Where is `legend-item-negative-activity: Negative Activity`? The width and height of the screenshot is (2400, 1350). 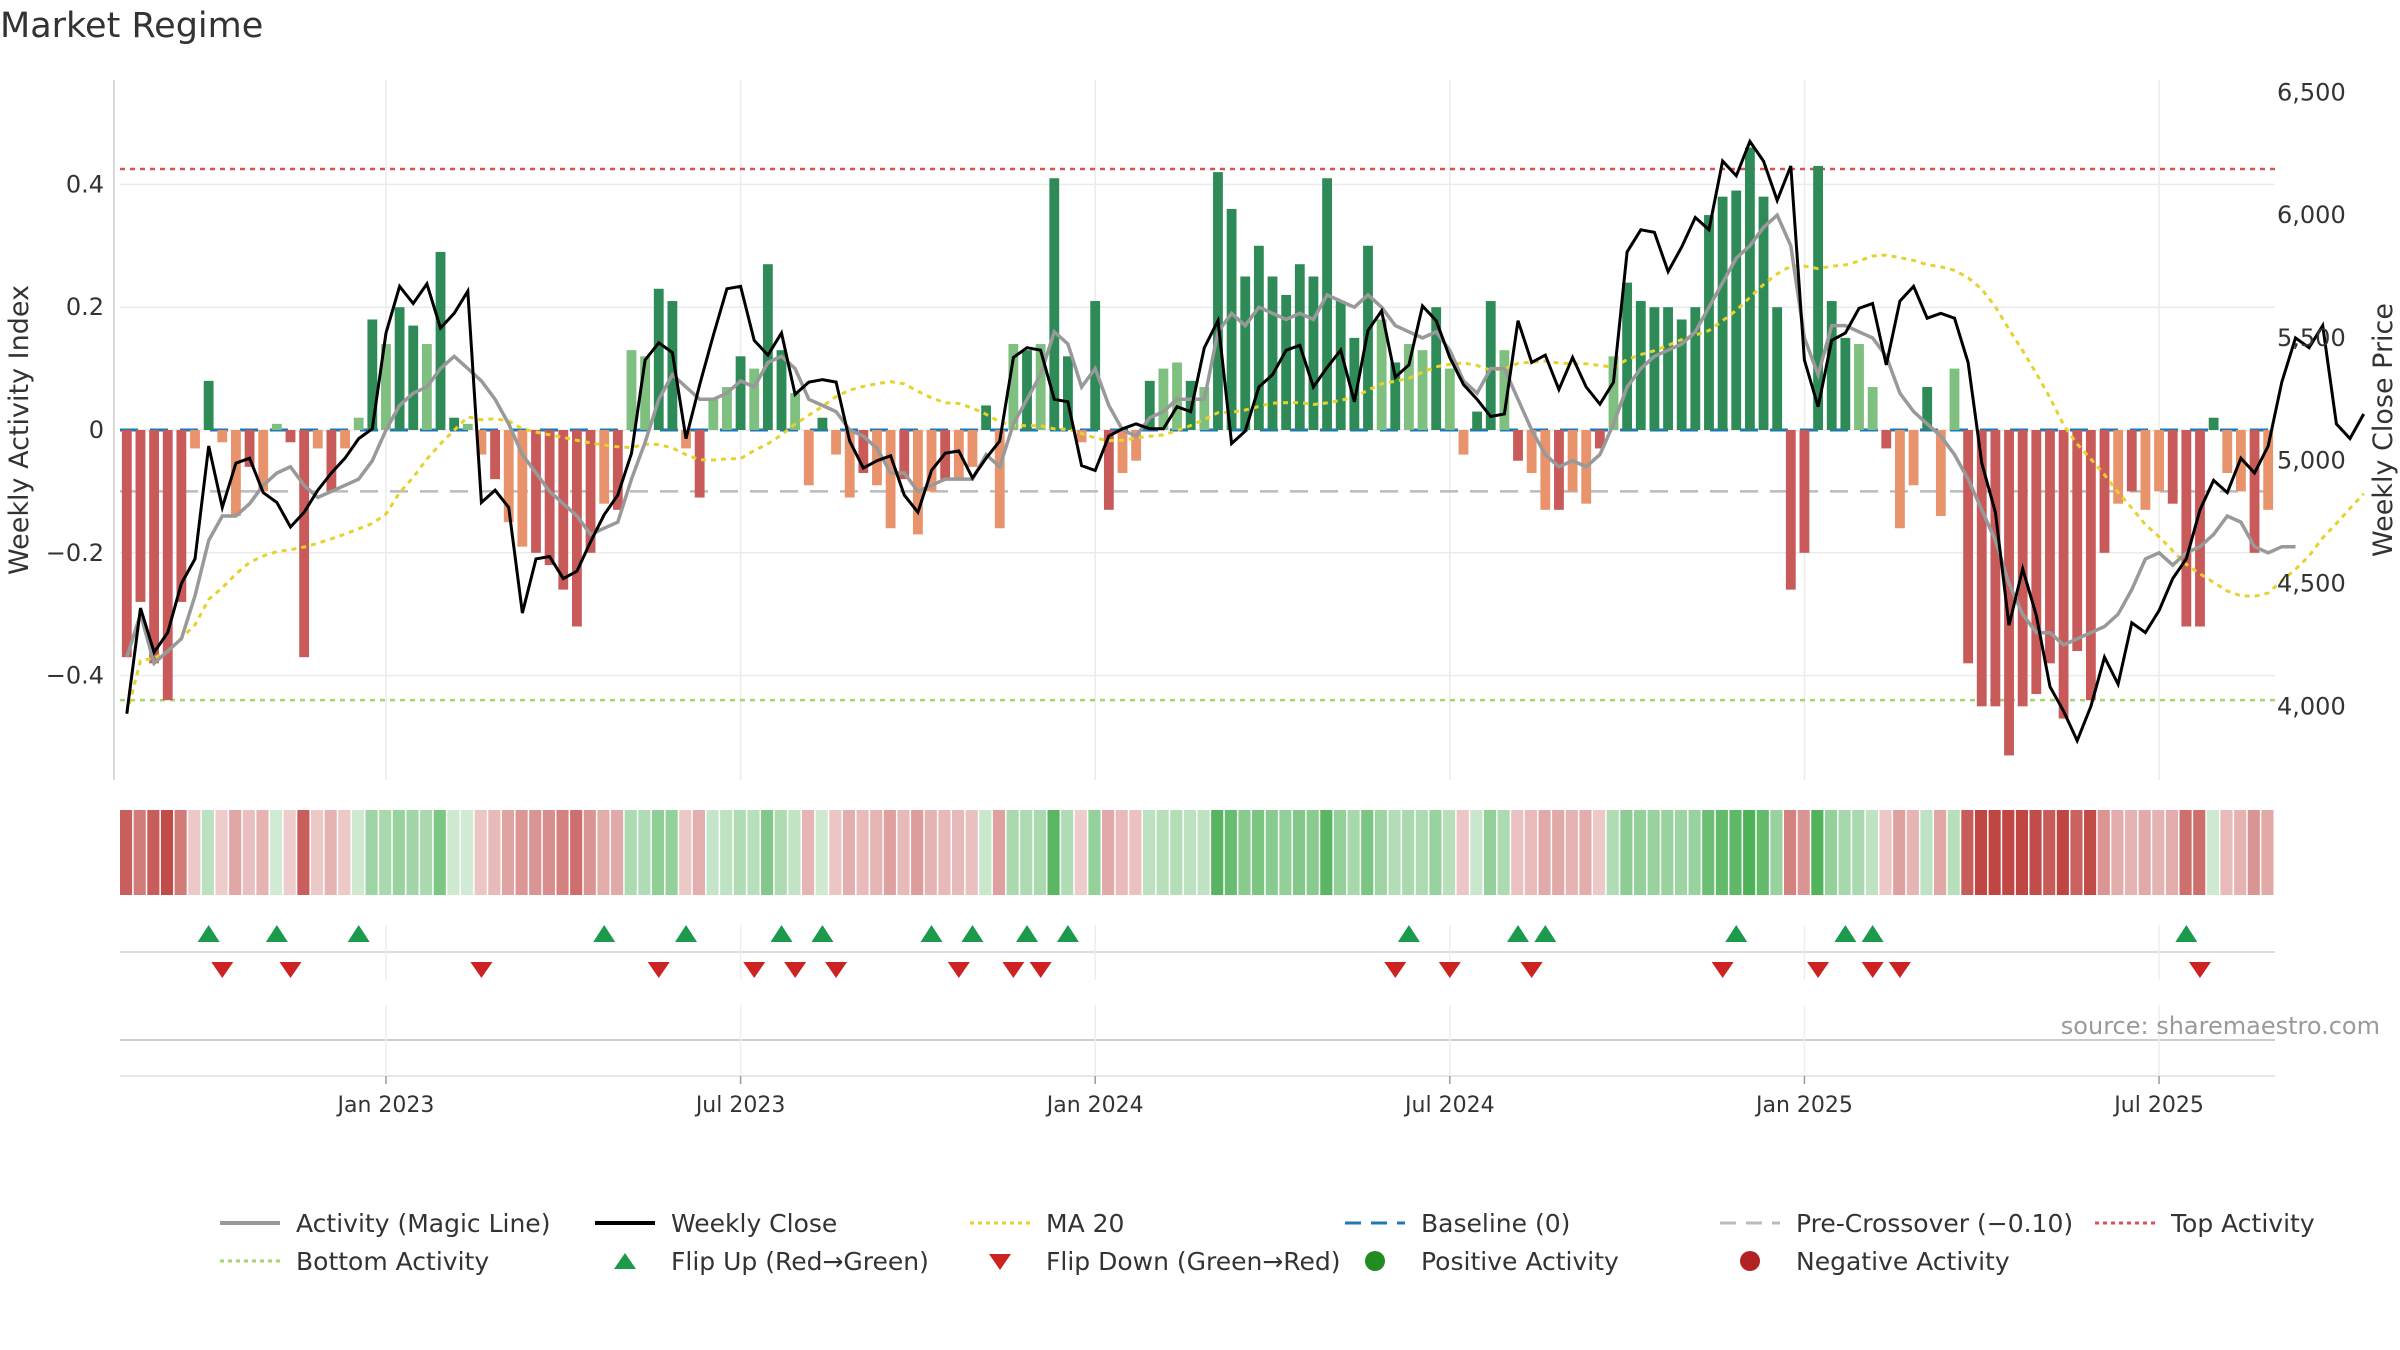
legend-item-negative-activity: Negative Activity is located at coordinates (1865, 1261).